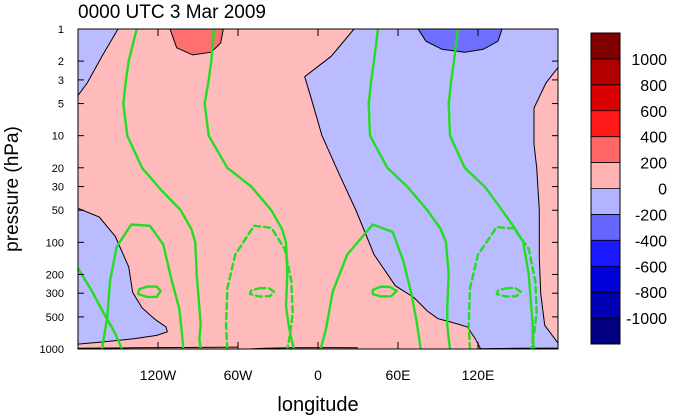  What do you see at coordinates (651, 267) in the screenshot?
I see `colorbar-label--600: -600` at bounding box center [651, 267].